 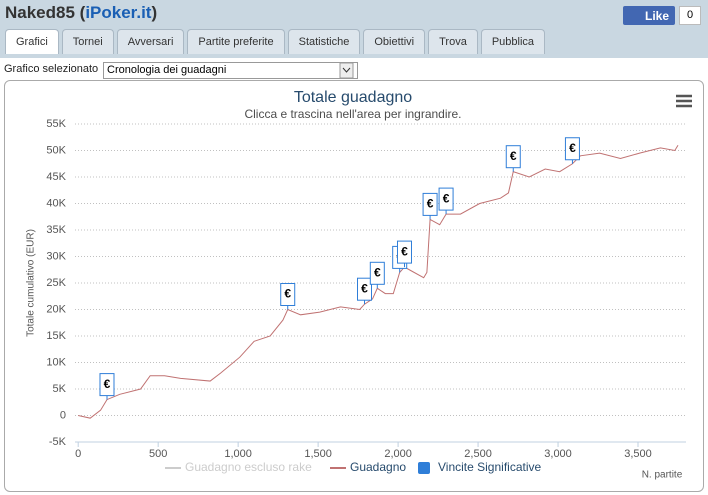 I want to click on y-tick-label: 45K, so click(x=56, y=177).